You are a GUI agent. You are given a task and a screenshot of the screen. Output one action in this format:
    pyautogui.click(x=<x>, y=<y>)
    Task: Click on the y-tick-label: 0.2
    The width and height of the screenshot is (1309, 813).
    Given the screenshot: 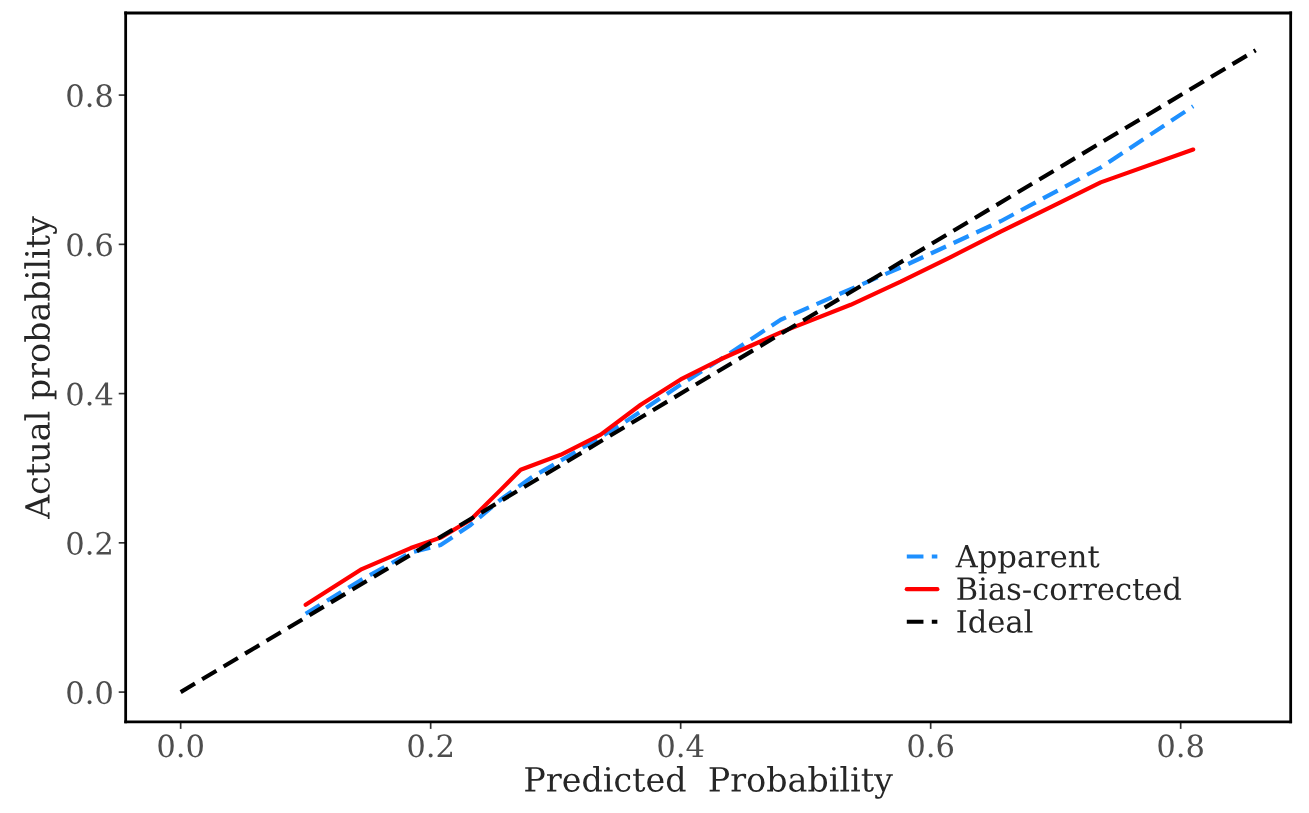 What is the action you would take?
    pyautogui.click(x=89, y=543)
    